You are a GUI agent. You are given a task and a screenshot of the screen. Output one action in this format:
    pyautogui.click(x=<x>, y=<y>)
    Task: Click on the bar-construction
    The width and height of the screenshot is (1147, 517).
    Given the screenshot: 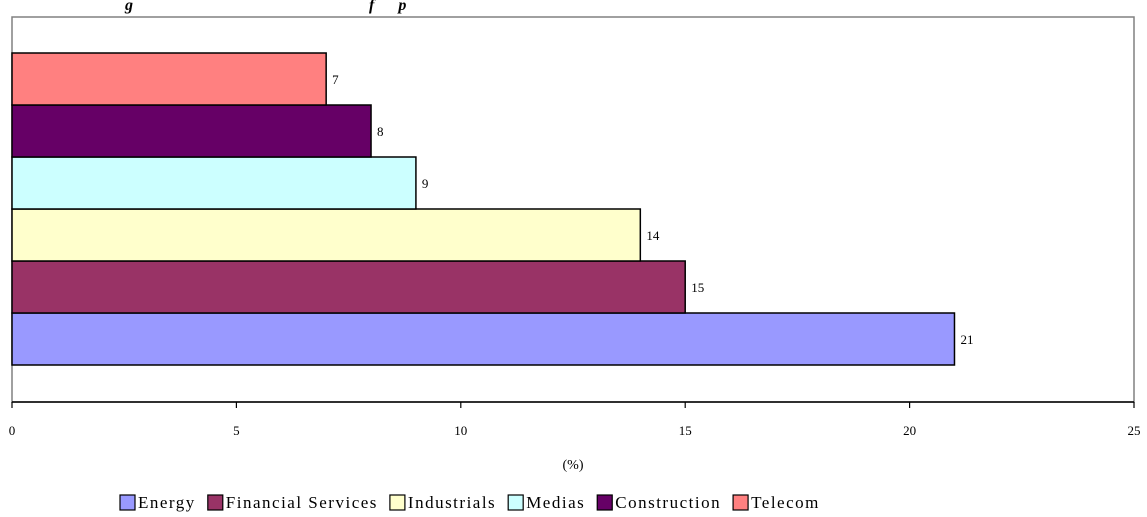 What is the action you would take?
    pyautogui.click(x=191, y=131)
    